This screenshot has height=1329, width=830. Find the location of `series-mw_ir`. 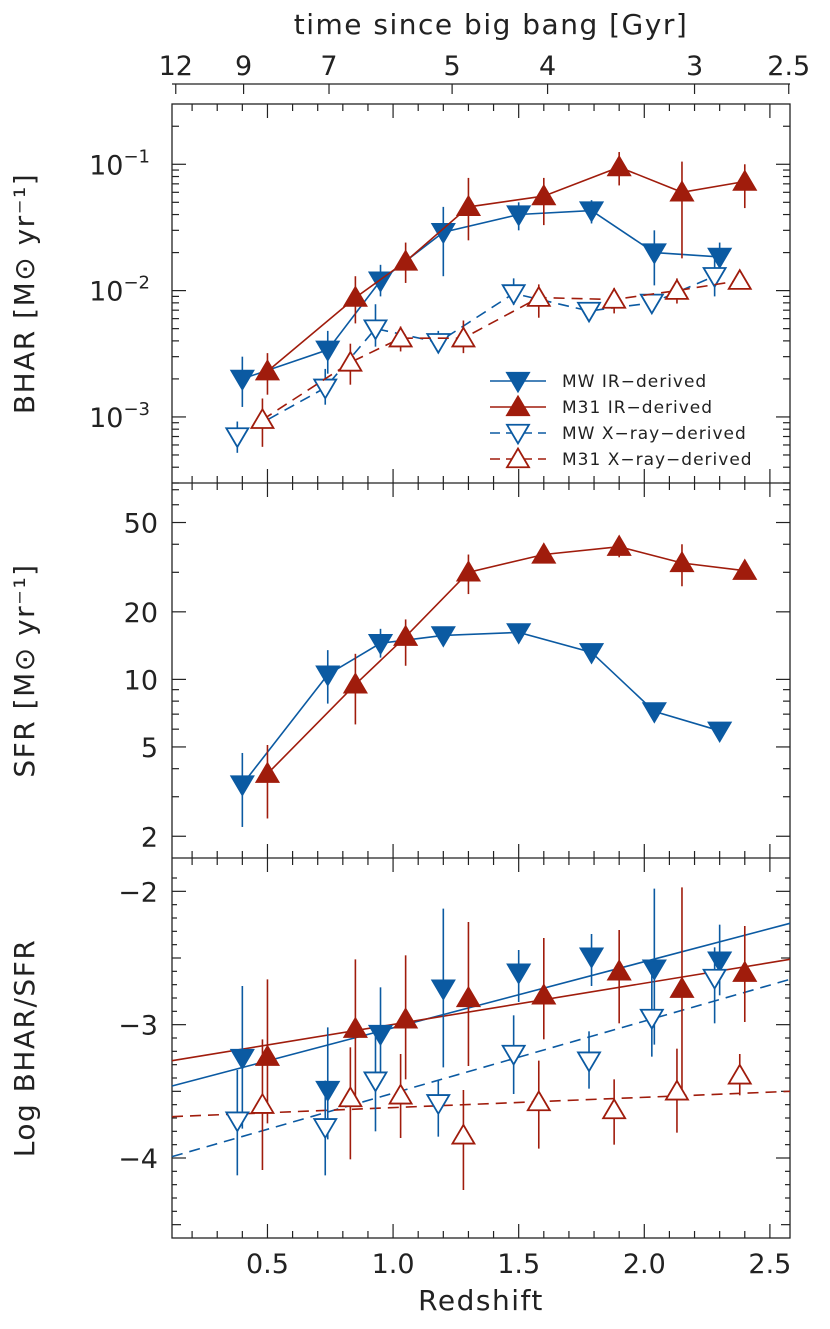

series-mw_ir is located at coordinates (481, 303).